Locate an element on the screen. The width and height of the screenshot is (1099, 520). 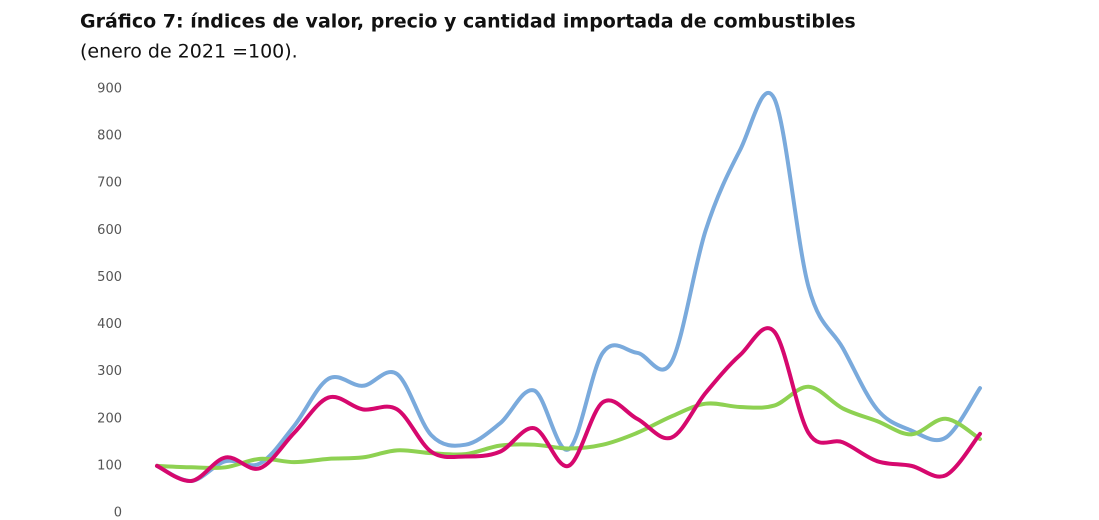
line is located at coordinates (568, 427).